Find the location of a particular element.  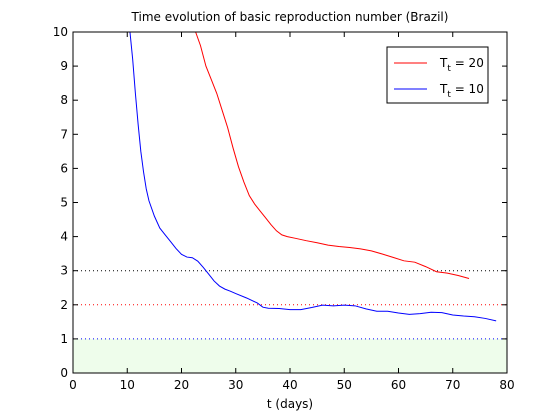

y-tick-label: 3 is located at coordinates (64, 271).